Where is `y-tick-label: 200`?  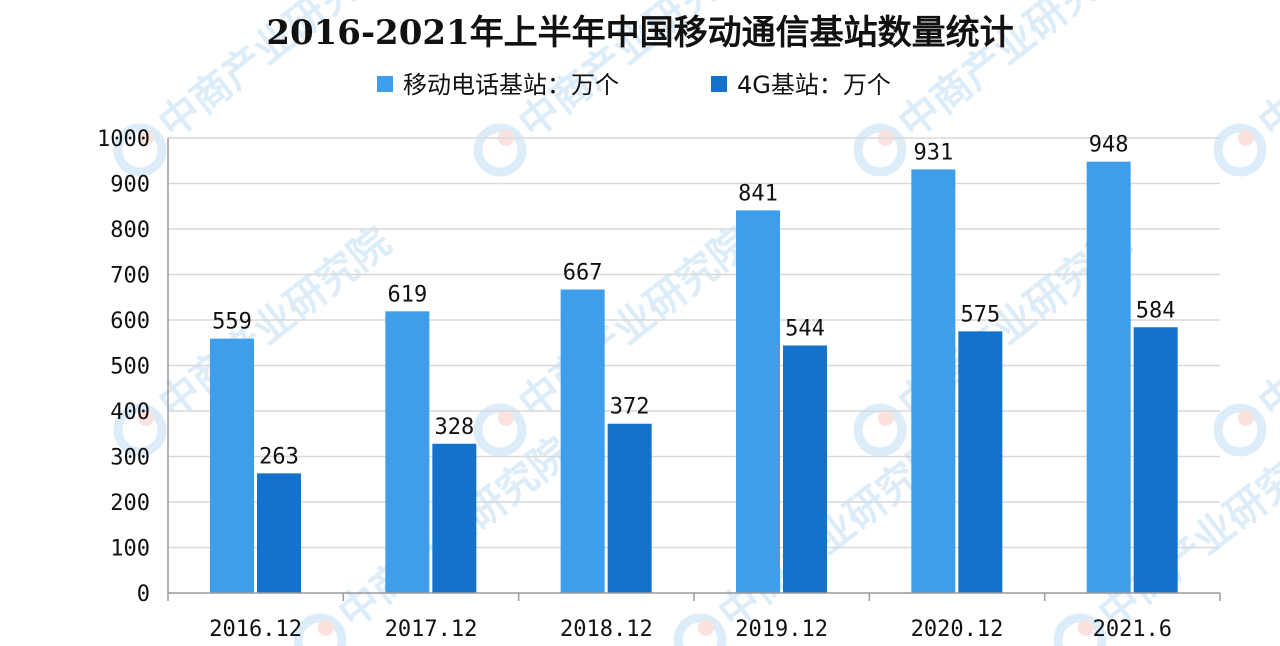 y-tick-label: 200 is located at coordinates (130, 503).